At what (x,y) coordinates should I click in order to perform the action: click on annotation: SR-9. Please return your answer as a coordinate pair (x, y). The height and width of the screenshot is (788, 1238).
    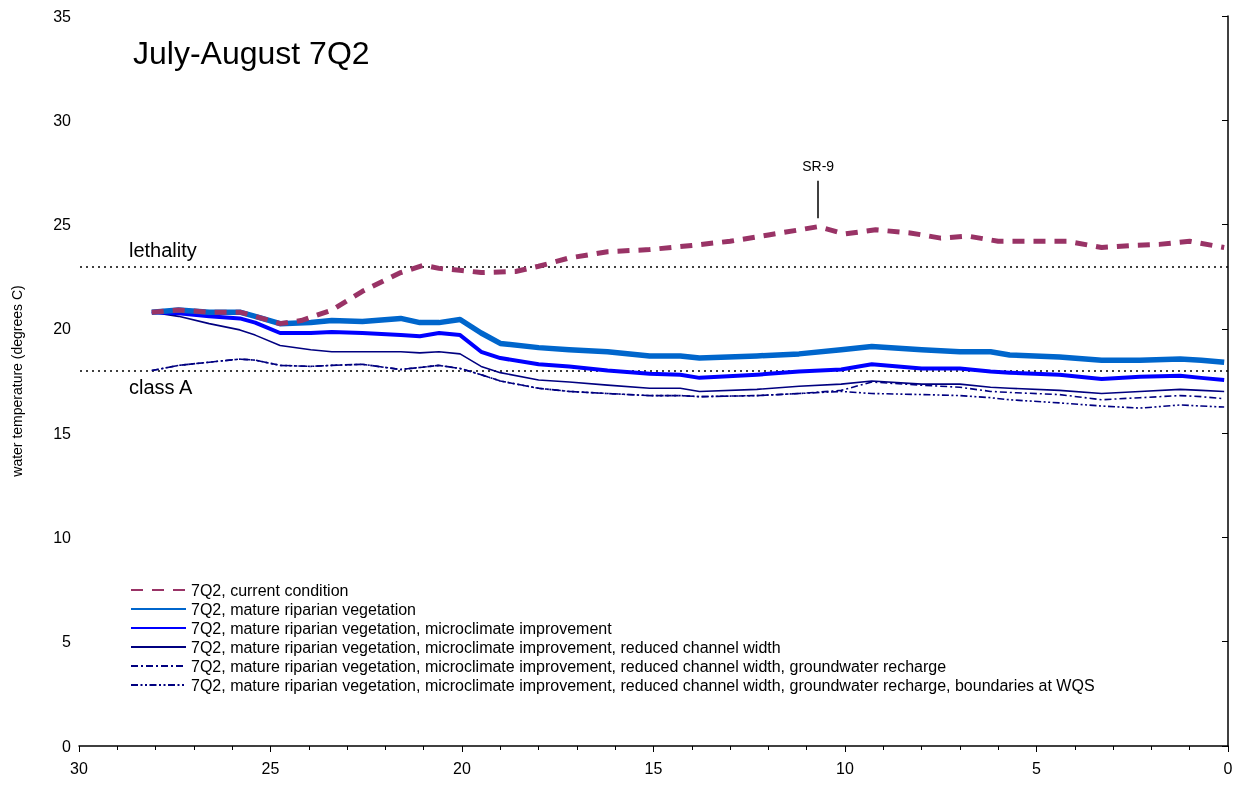
    Looking at the image, I should click on (818, 165).